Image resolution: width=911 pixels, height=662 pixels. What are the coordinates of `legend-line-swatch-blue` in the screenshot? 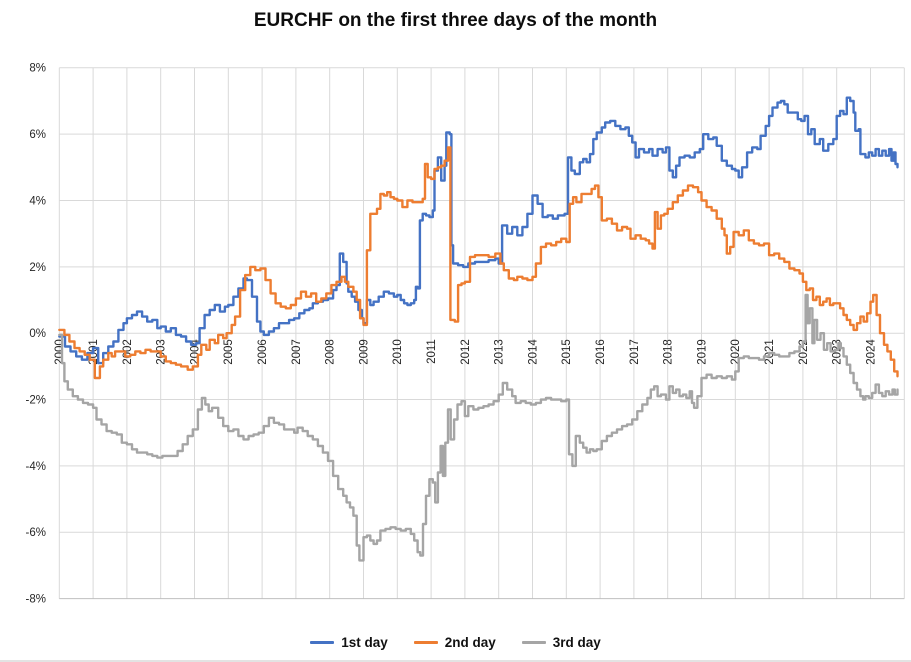 It's located at (322, 642).